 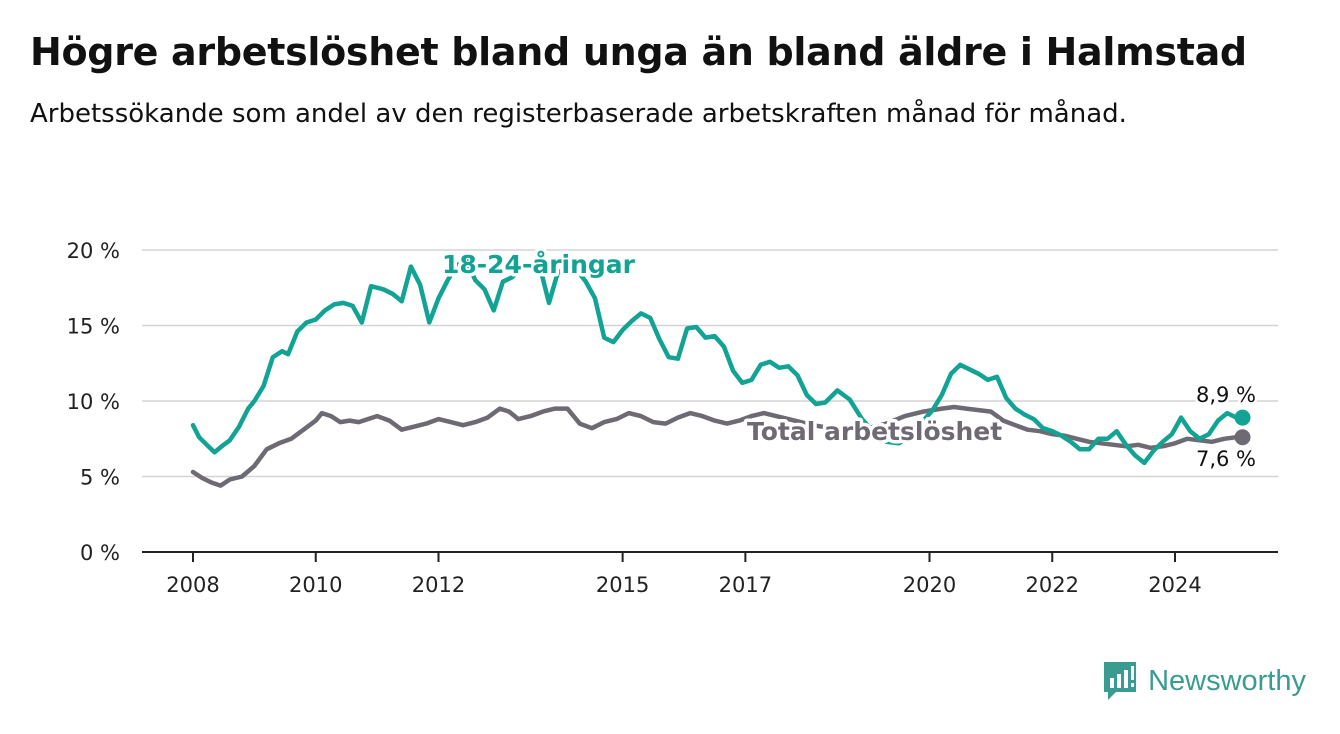 What do you see at coordinates (539, 264) in the screenshot?
I see `series-label-youth: 18-24-åringar` at bounding box center [539, 264].